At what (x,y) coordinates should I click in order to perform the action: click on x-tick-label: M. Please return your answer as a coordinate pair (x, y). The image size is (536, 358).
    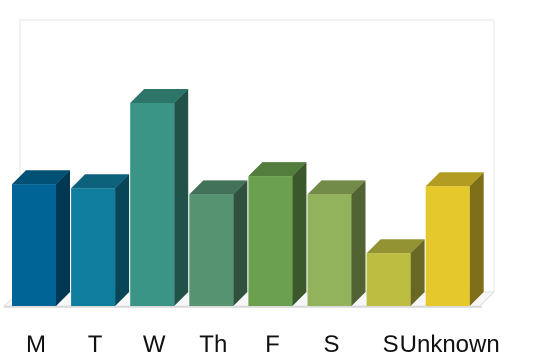
    Looking at the image, I should click on (36, 344).